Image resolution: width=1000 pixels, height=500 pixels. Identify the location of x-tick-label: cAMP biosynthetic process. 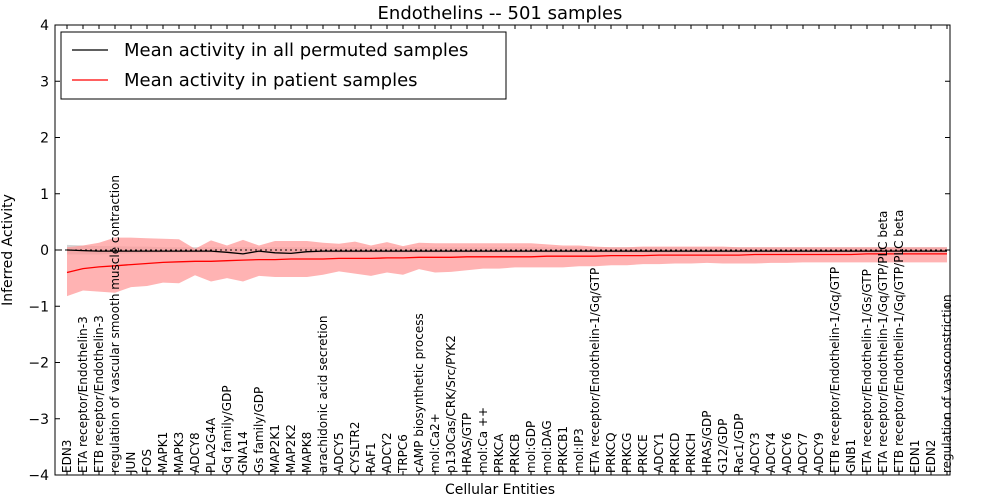
(419, 393).